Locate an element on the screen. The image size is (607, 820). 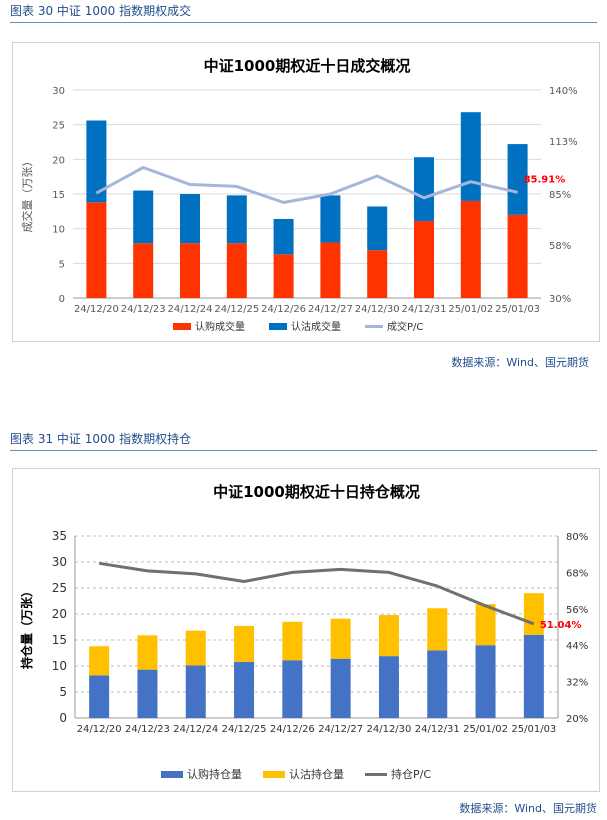
x-tick-label: 24/12/25 is located at coordinates (244, 729).